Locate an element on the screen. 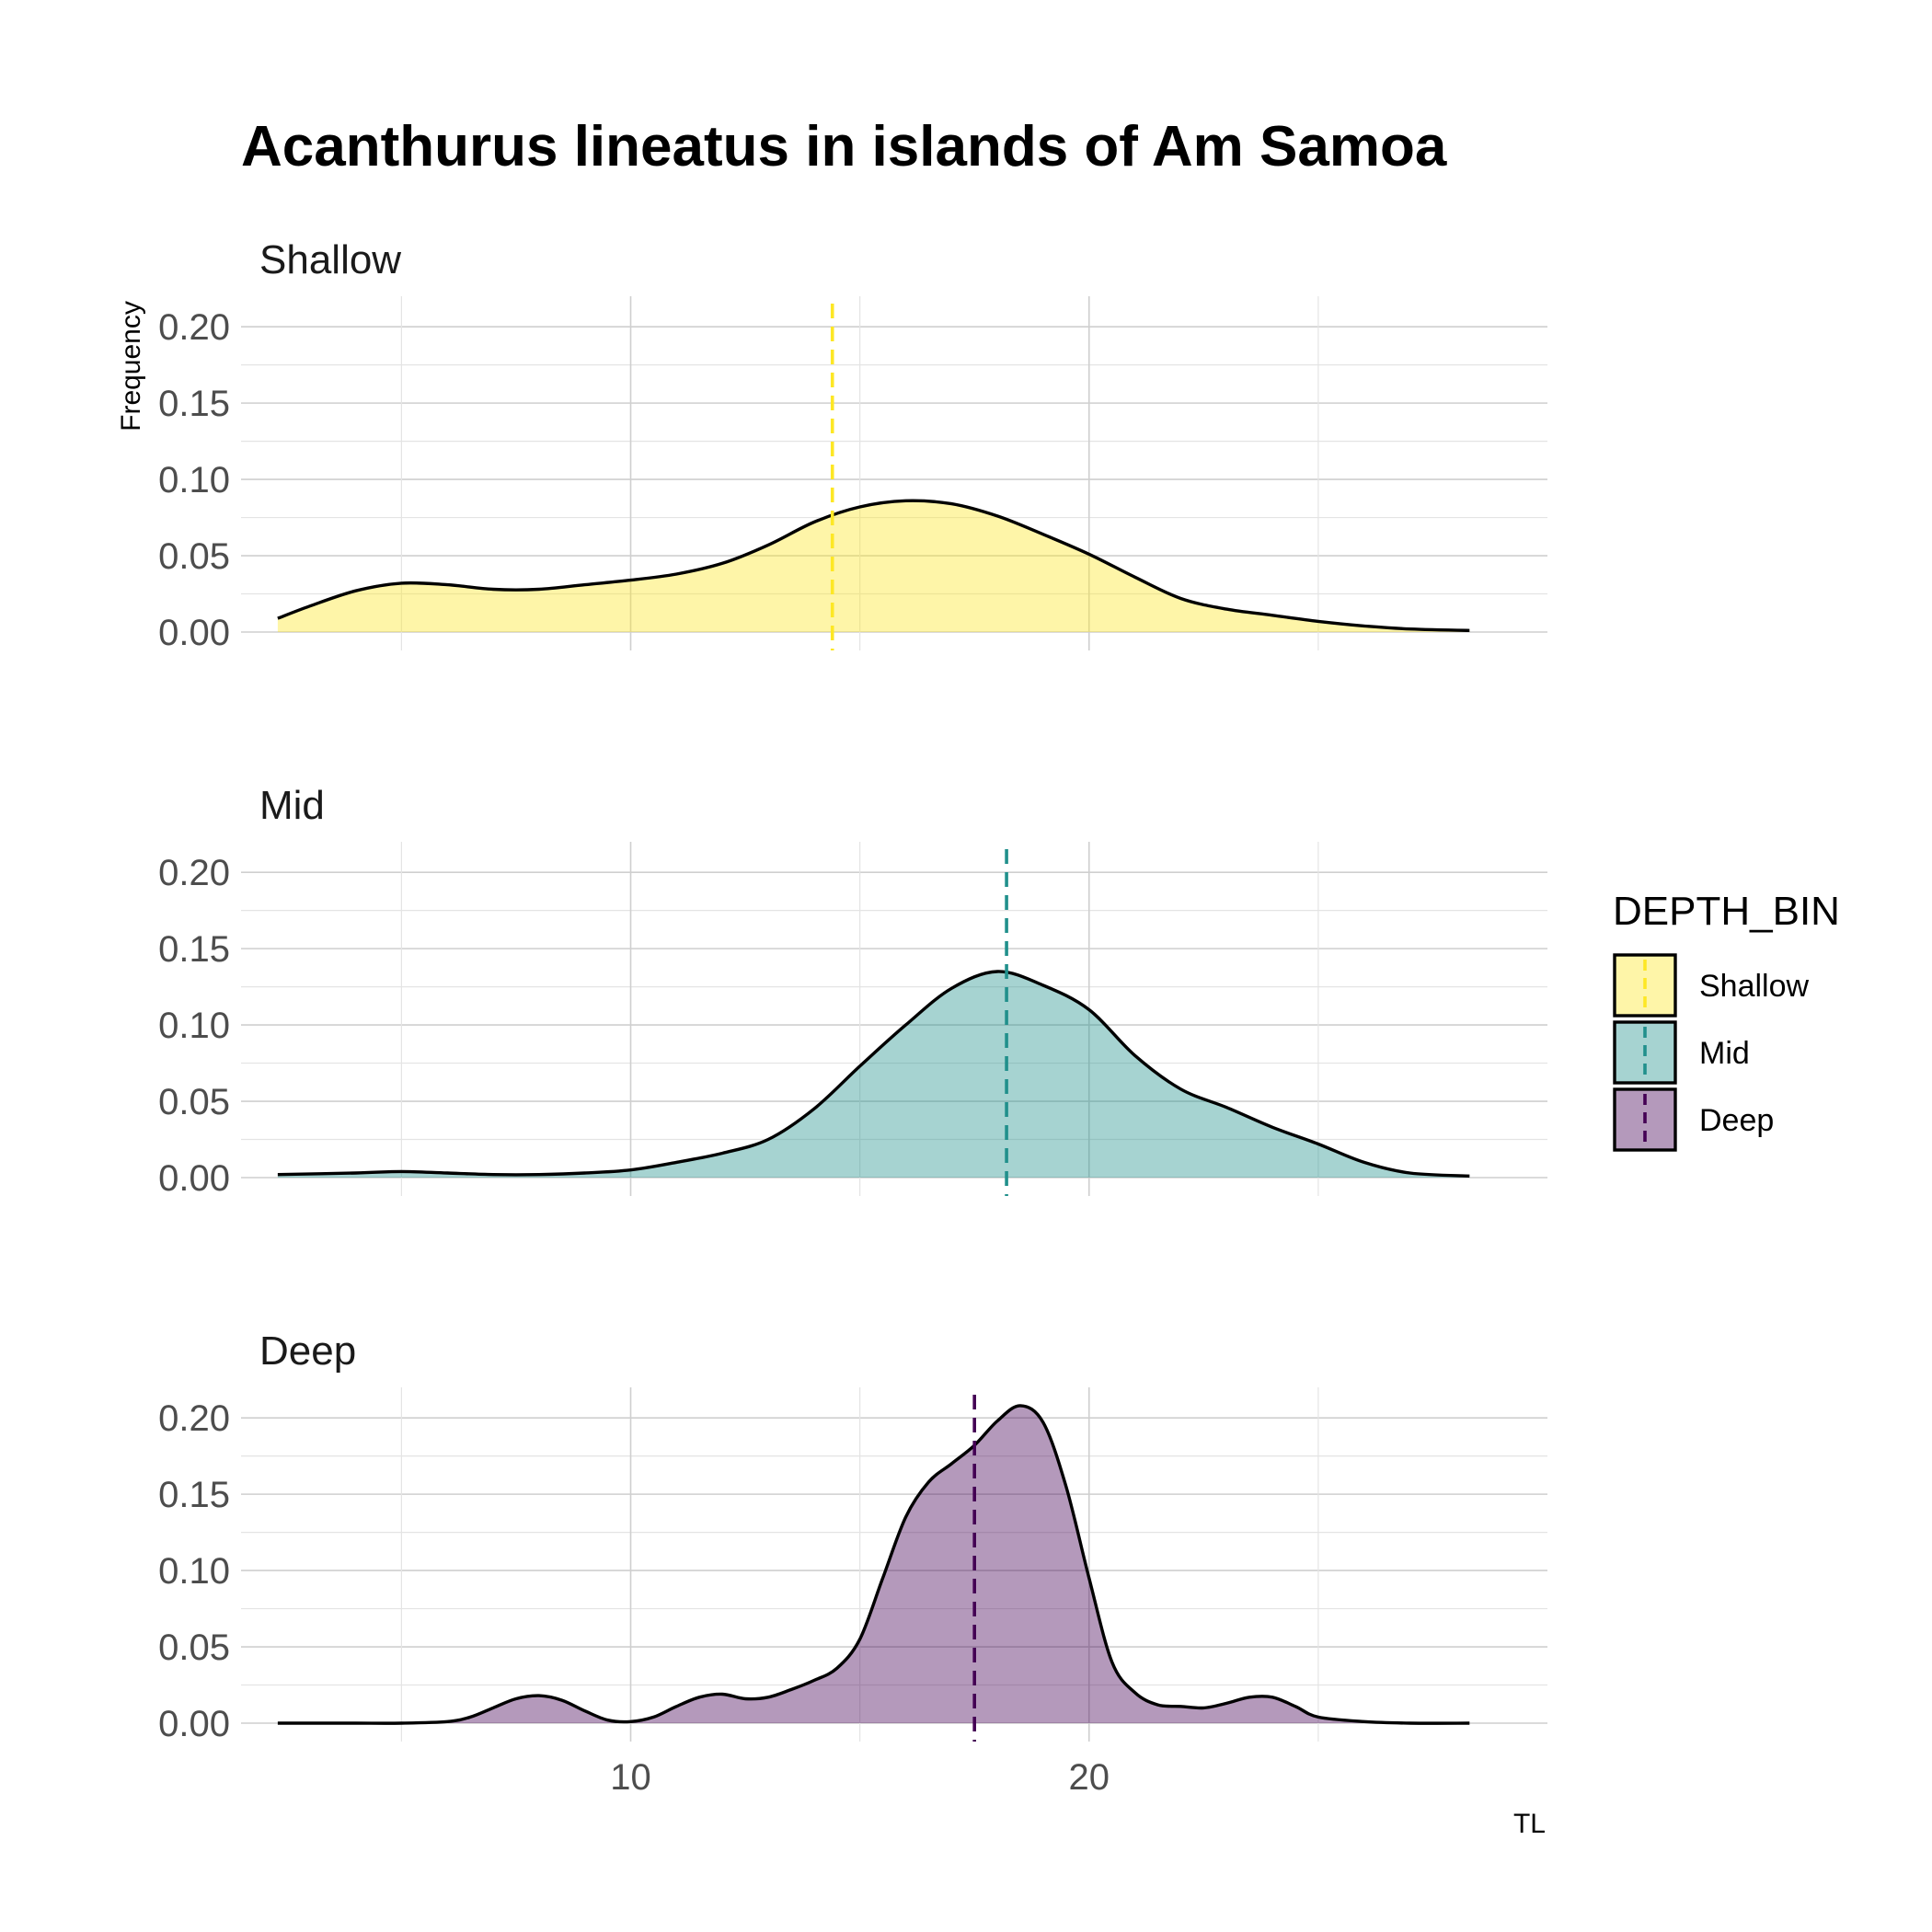 This screenshot has width=1932, height=1932. legend: DEPTH_BIN Shallow Mid Deep is located at coordinates (1726, 1020).